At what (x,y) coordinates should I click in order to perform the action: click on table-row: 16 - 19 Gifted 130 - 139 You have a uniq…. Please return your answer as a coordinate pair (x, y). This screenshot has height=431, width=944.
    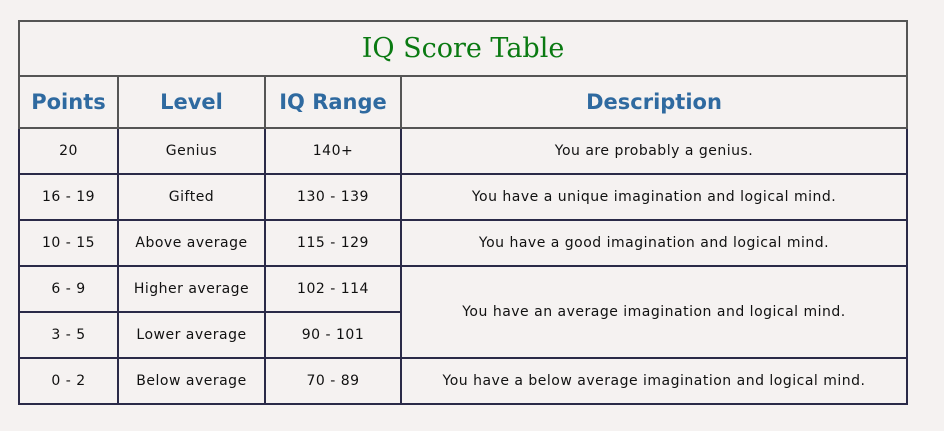
    Looking at the image, I should click on (463, 197).